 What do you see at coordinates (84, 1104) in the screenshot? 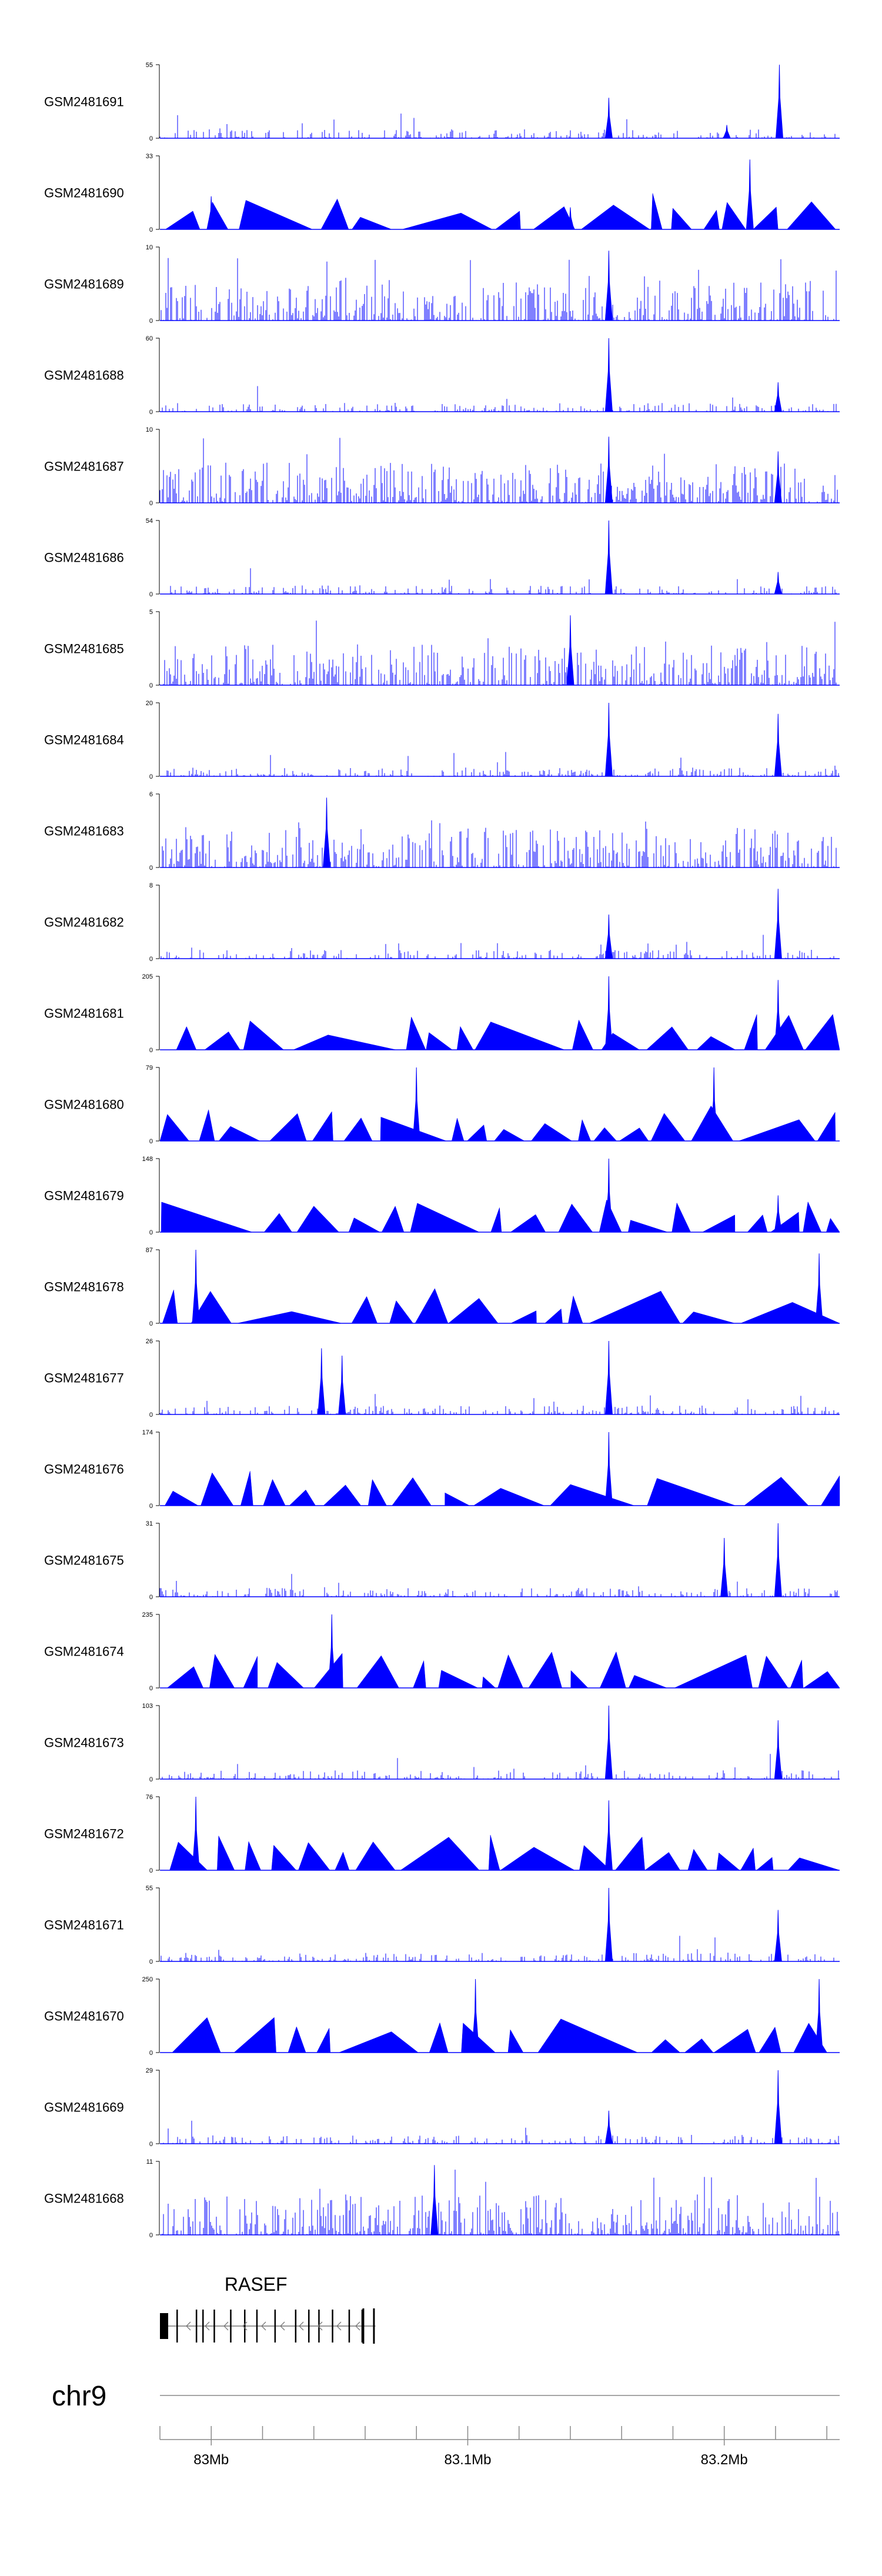
I see `track-label: GSM2481680` at bounding box center [84, 1104].